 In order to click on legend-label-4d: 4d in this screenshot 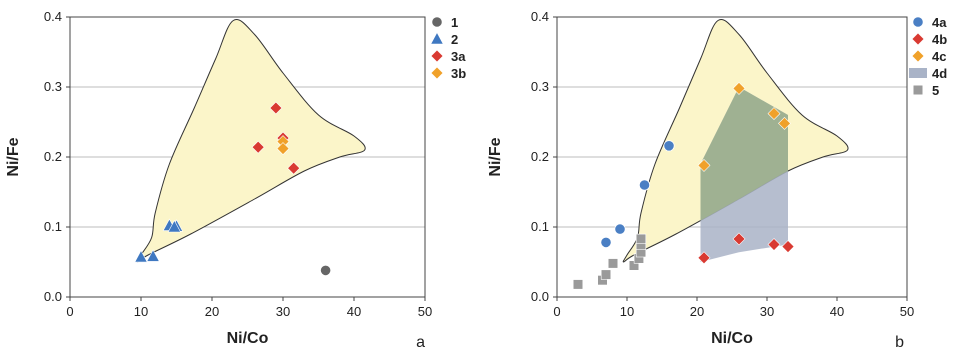, I will do `click(939, 73)`.